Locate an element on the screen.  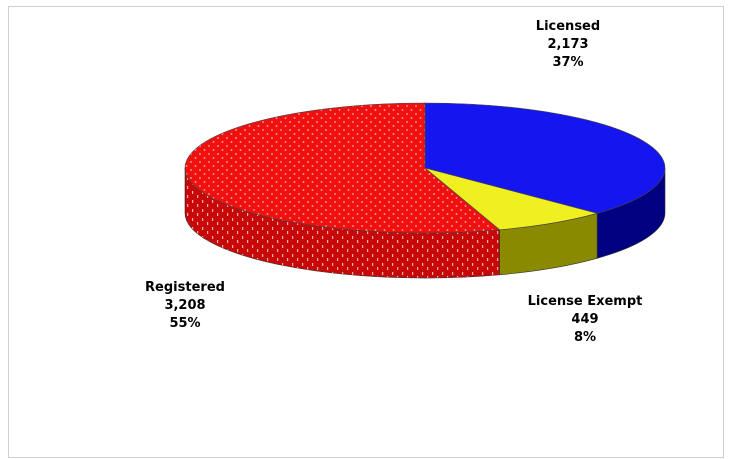
data-label-licensed-percent: 37% is located at coordinates (567, 62).